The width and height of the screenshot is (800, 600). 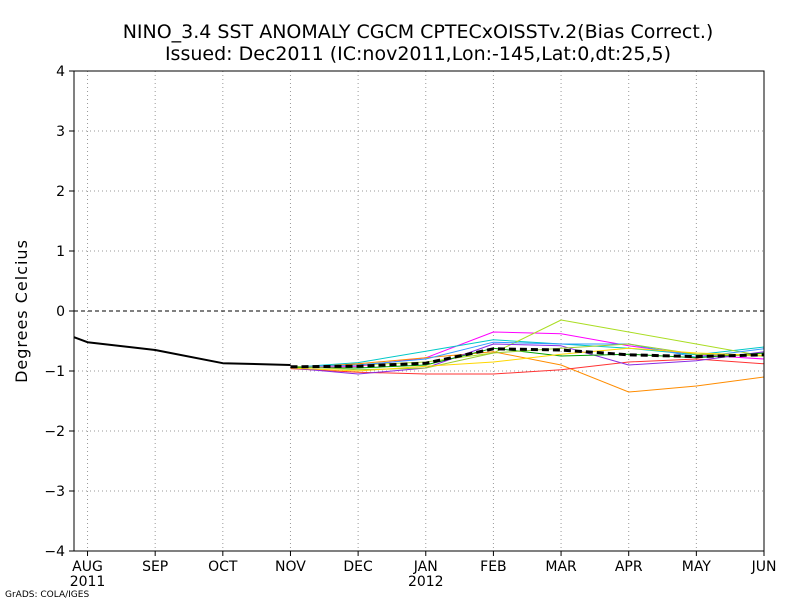 What do you see at coordinates (88, 582) in the screenshot?
I see `x-year-label: 2011` at bounding box center [88, 582].